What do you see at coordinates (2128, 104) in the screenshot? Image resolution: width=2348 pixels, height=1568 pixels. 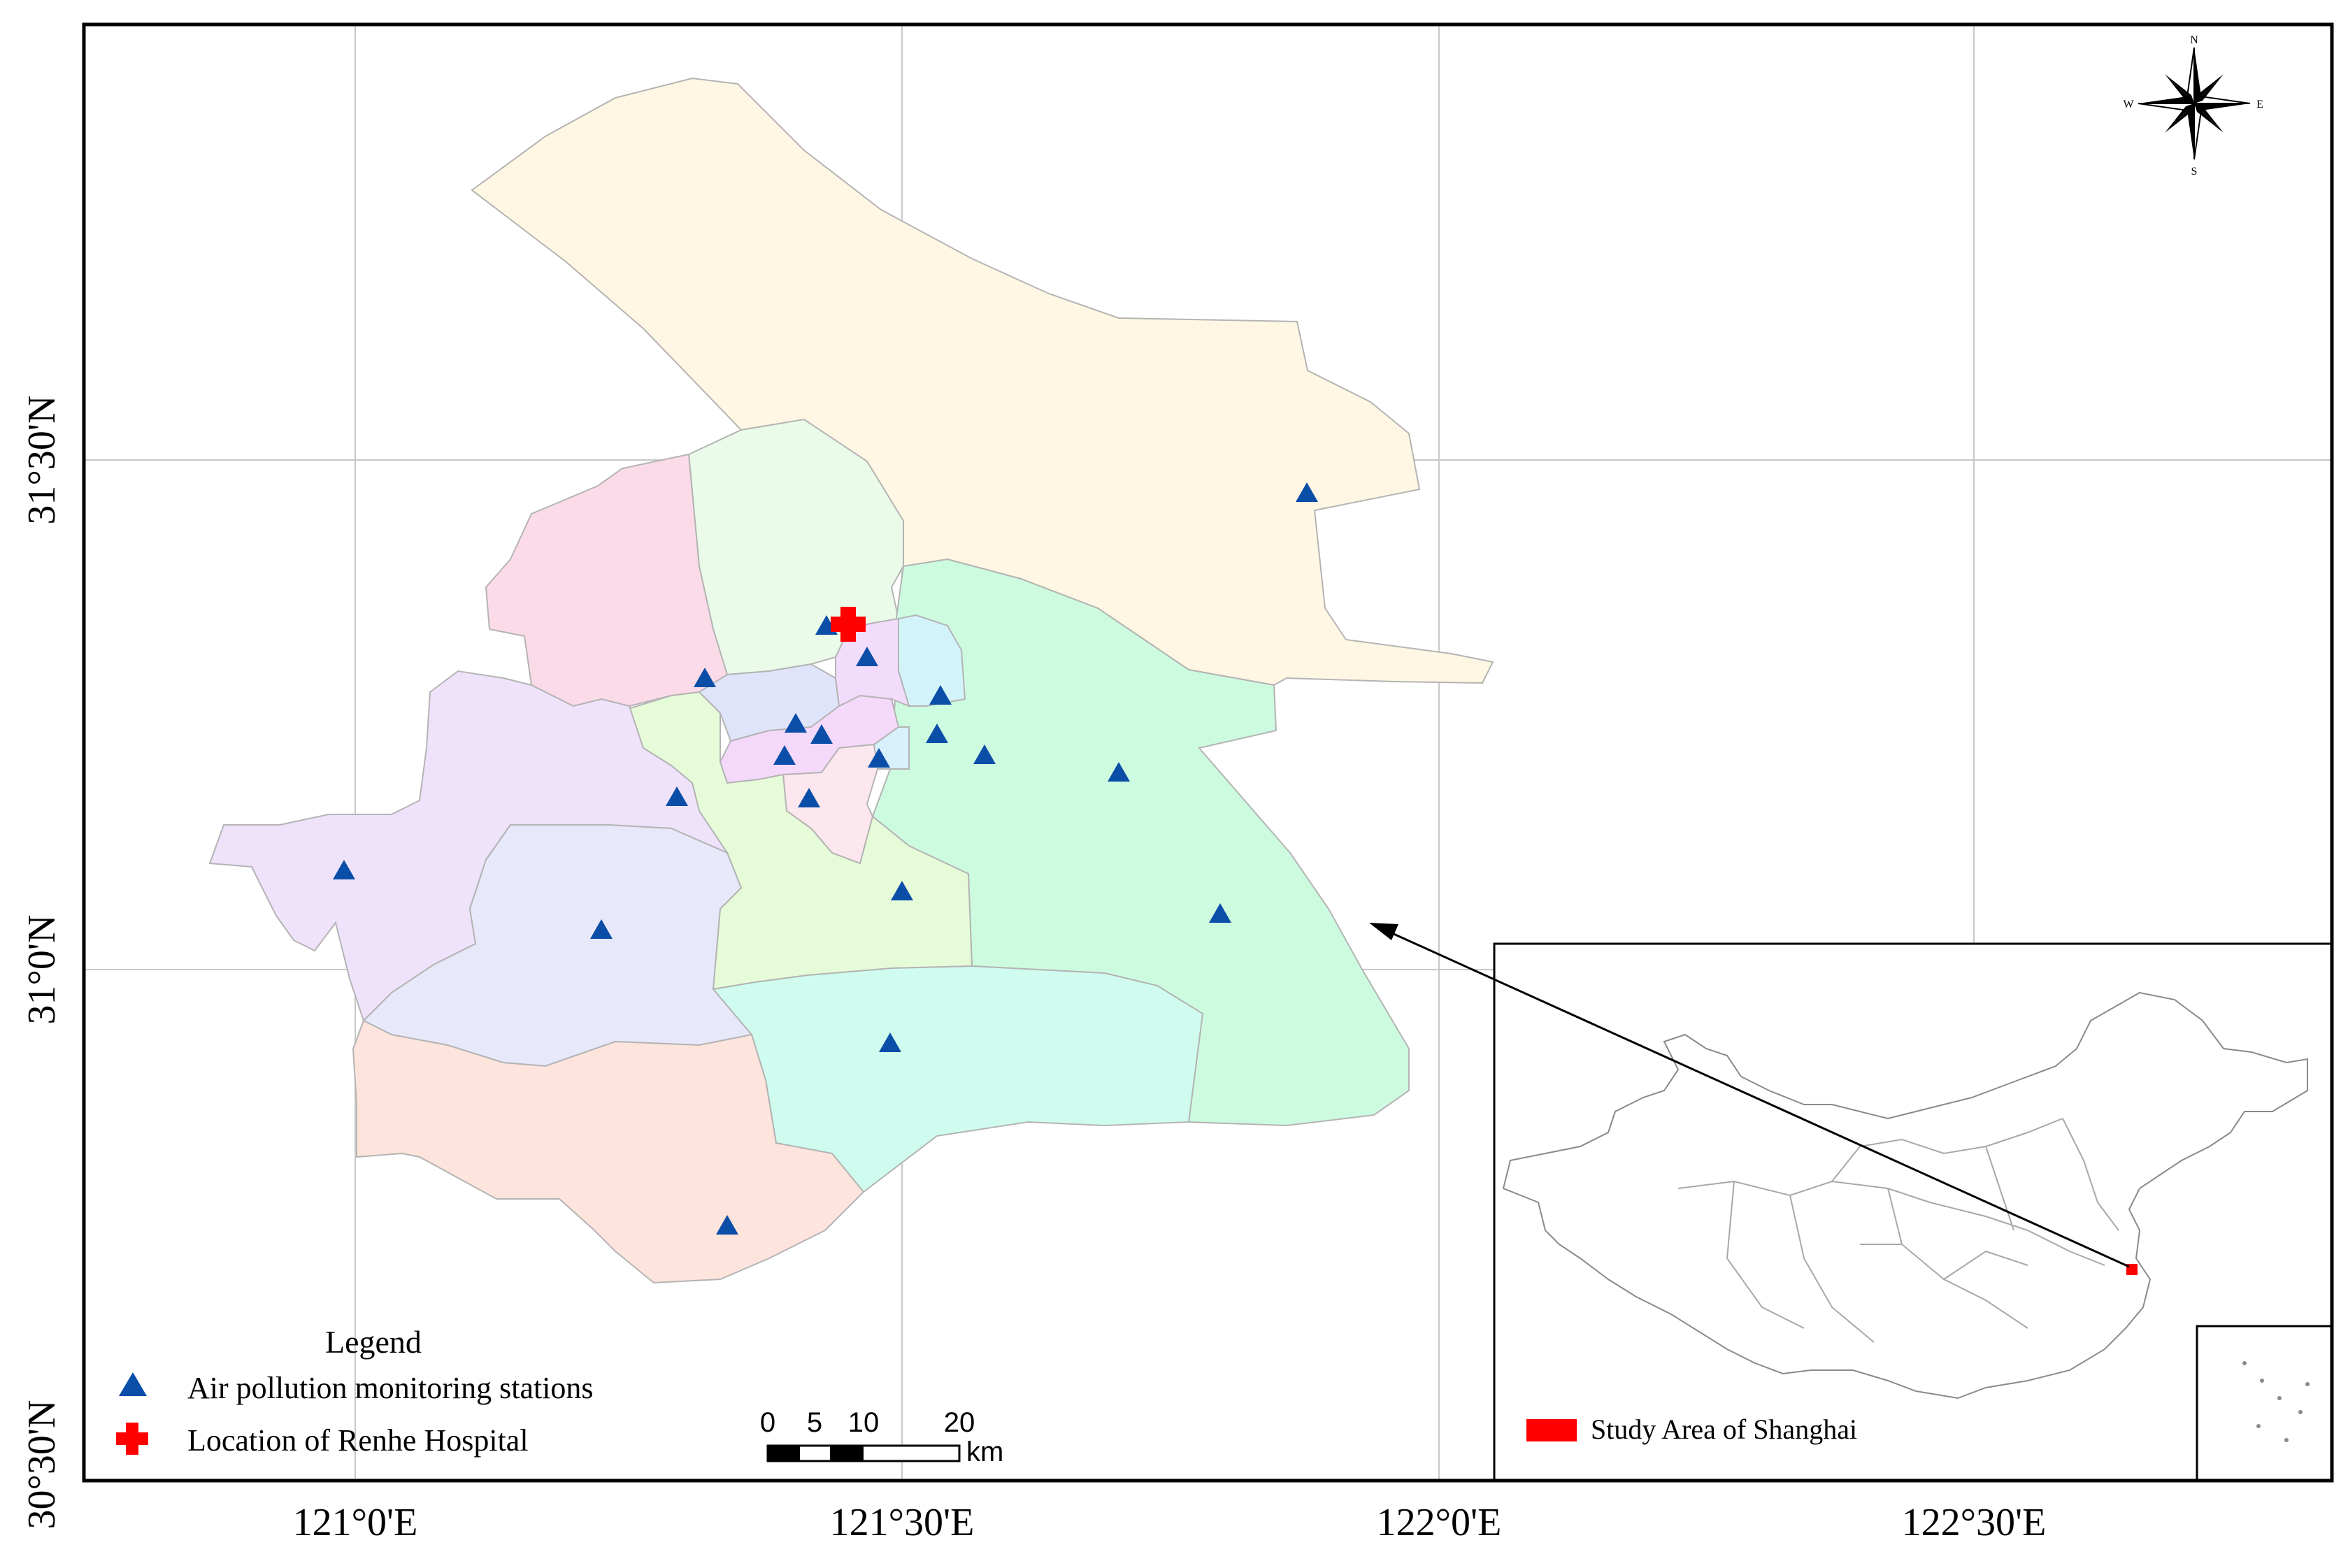 I see `west-label: W` at bounding box center [2128, 104].